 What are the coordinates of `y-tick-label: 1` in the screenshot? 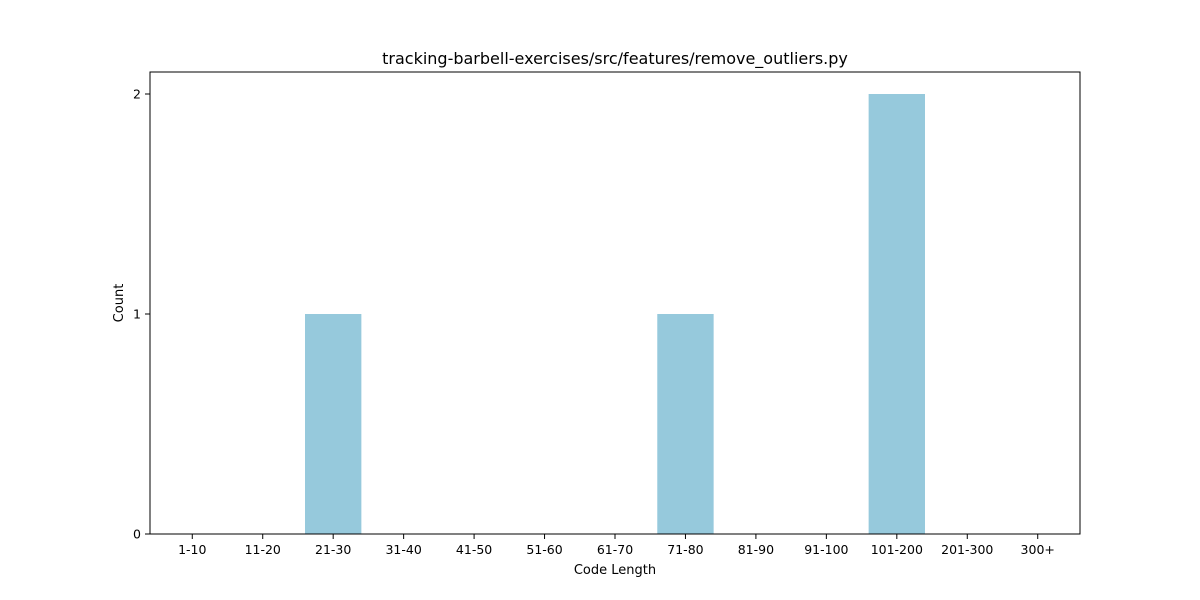 It's located at (137, 314).